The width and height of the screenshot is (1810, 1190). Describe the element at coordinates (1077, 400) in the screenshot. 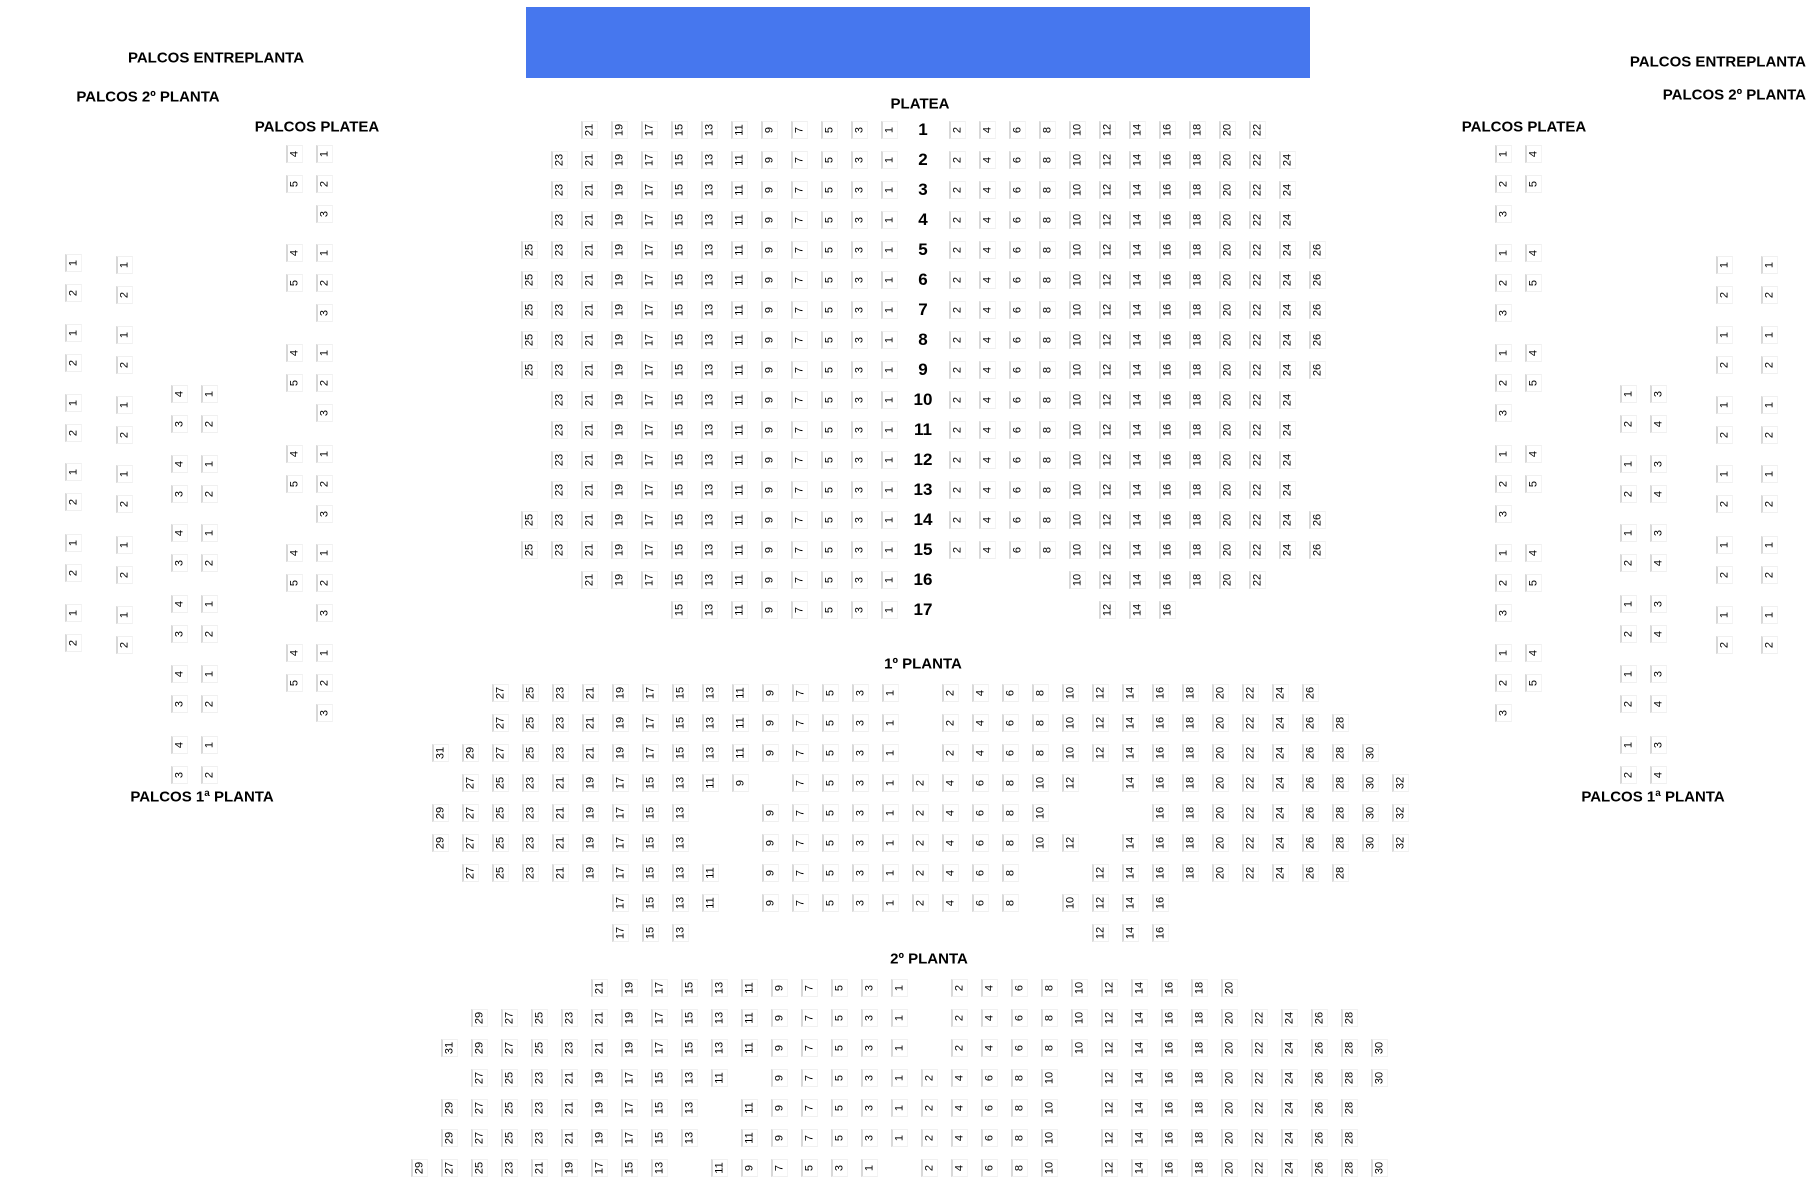

I see `seat-platea-10: 10` at that location.